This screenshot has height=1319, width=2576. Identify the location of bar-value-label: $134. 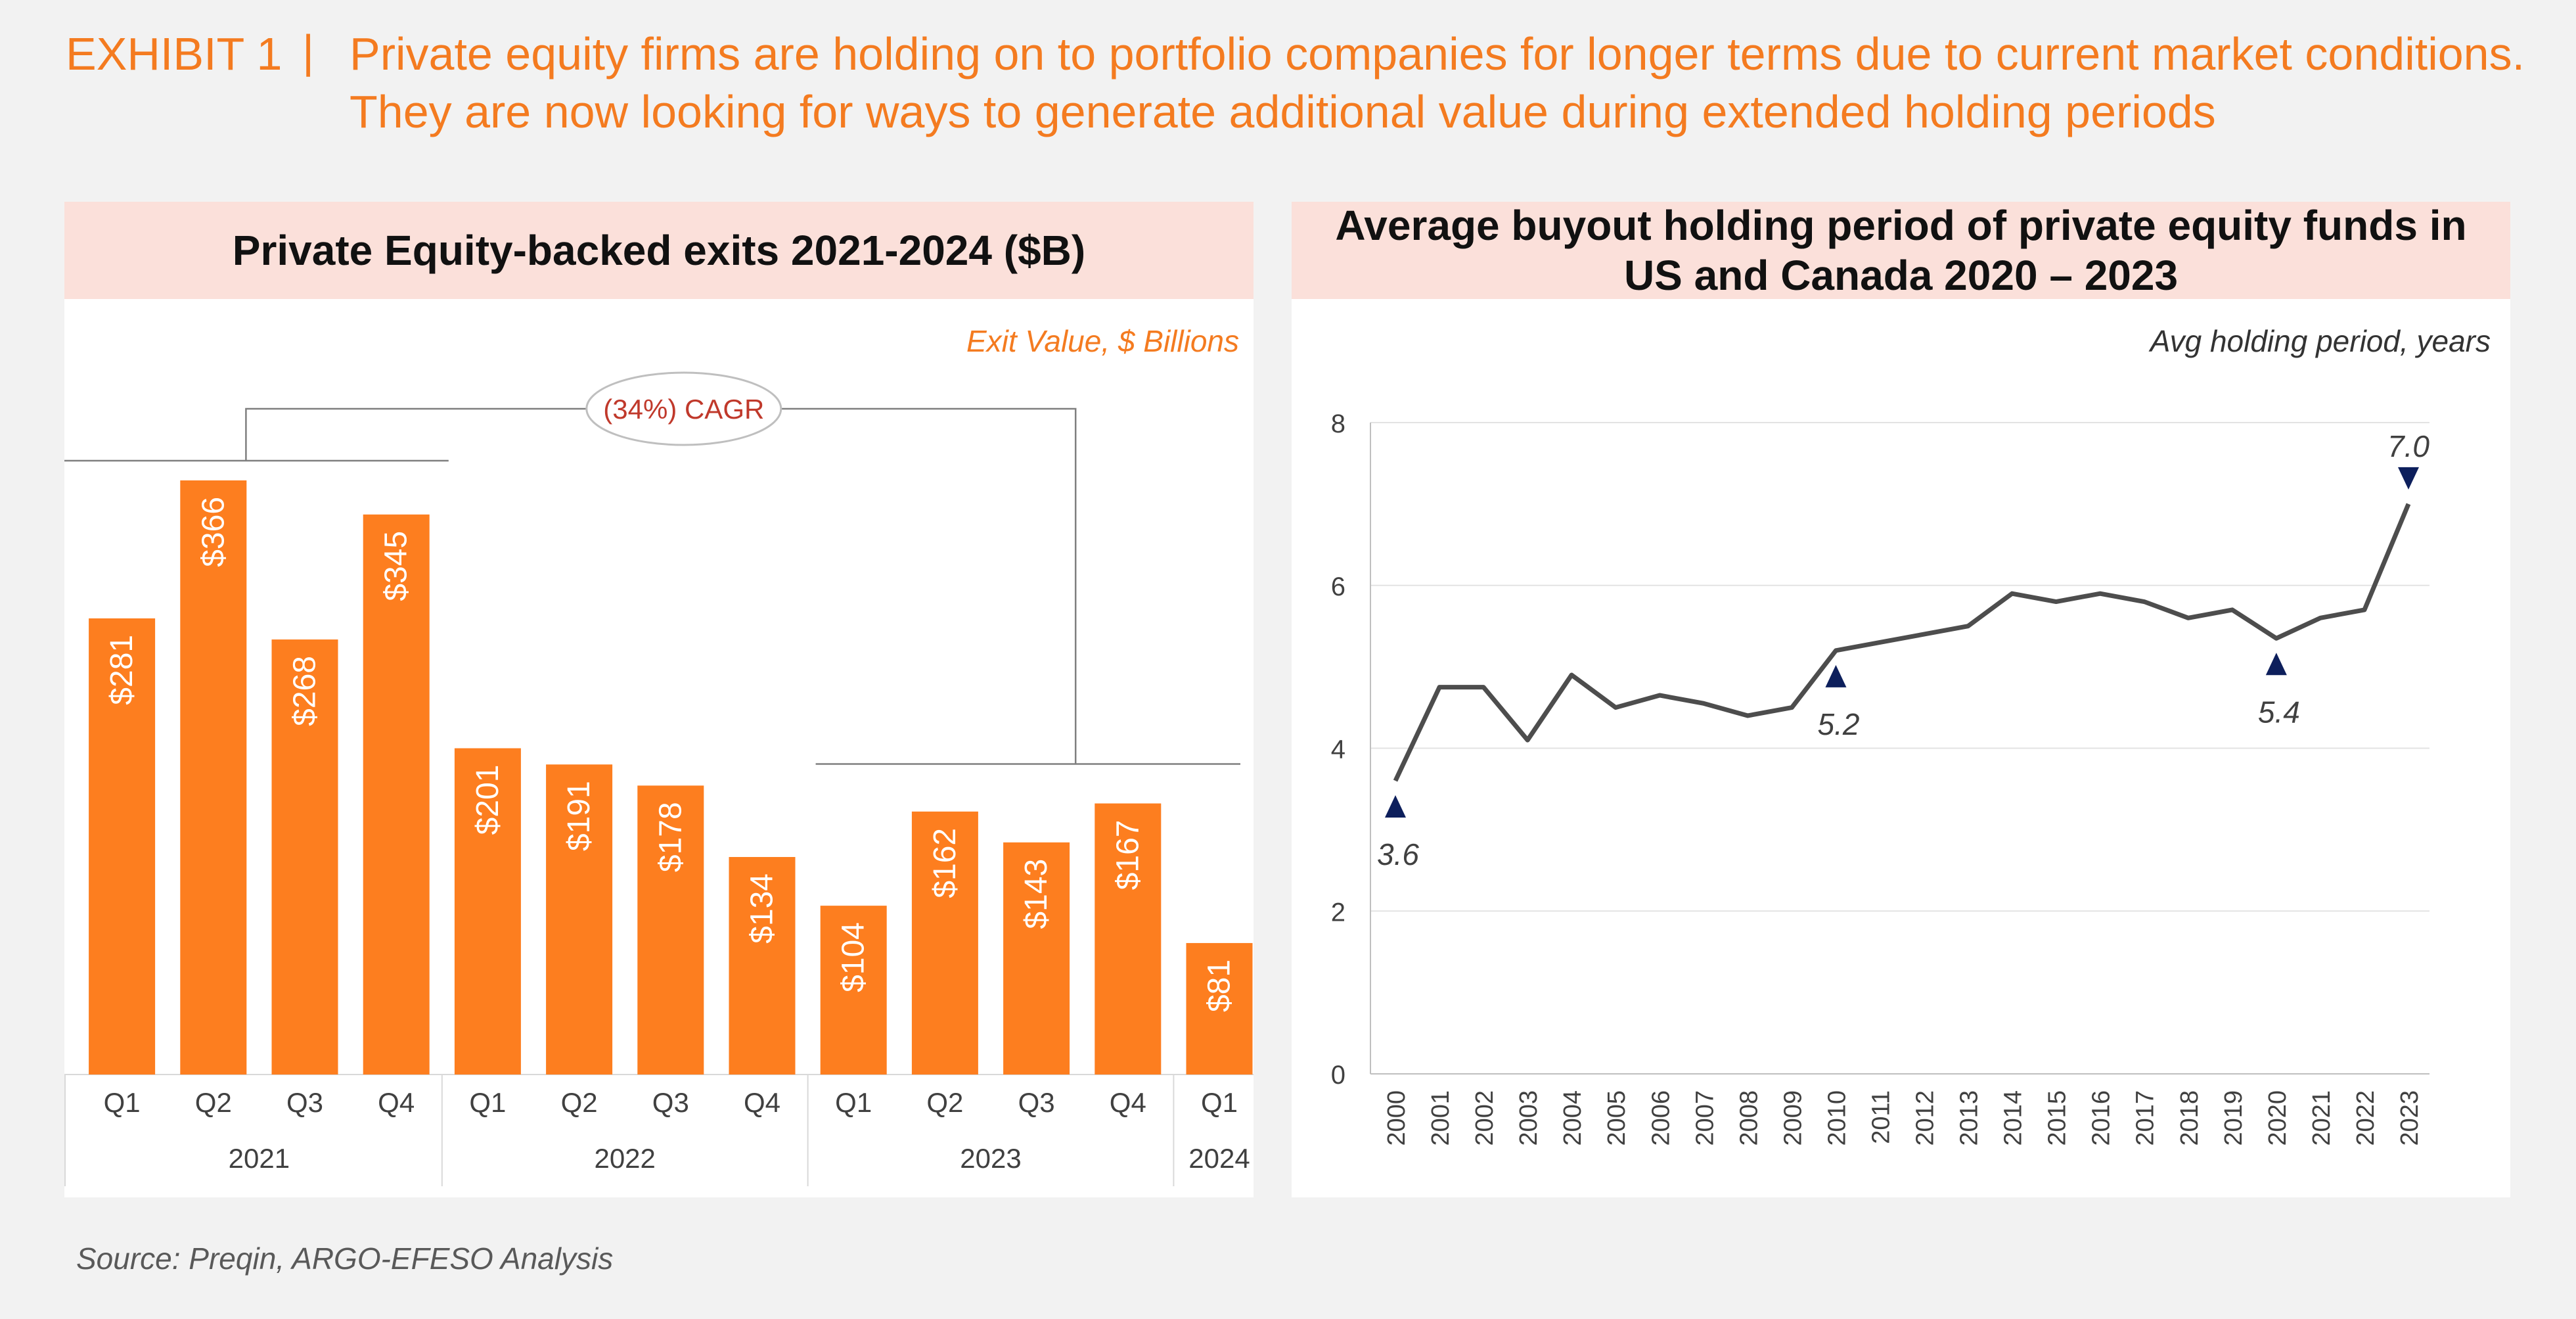
(762, 908).